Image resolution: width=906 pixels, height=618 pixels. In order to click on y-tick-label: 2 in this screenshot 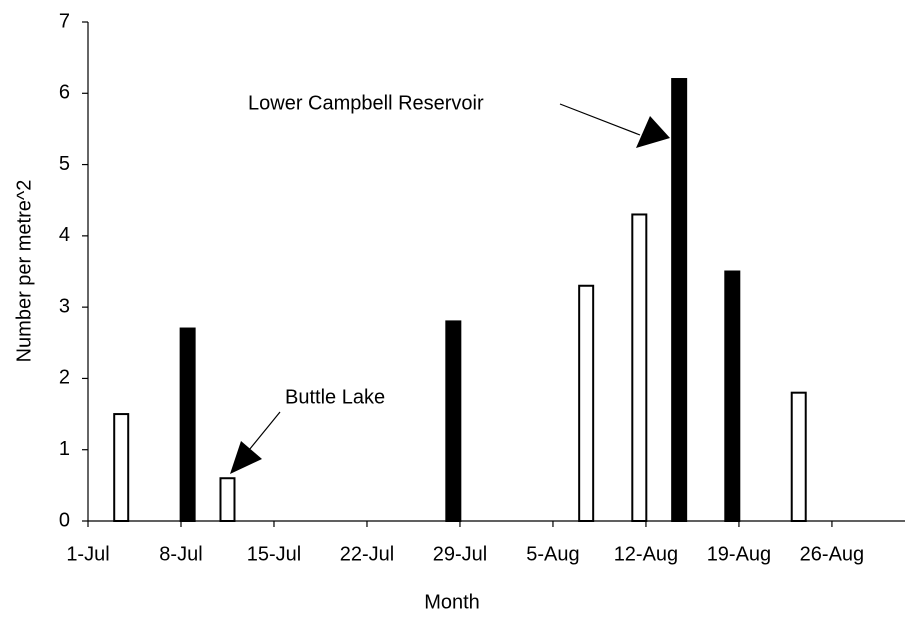, I will do `click(64, 378)`.